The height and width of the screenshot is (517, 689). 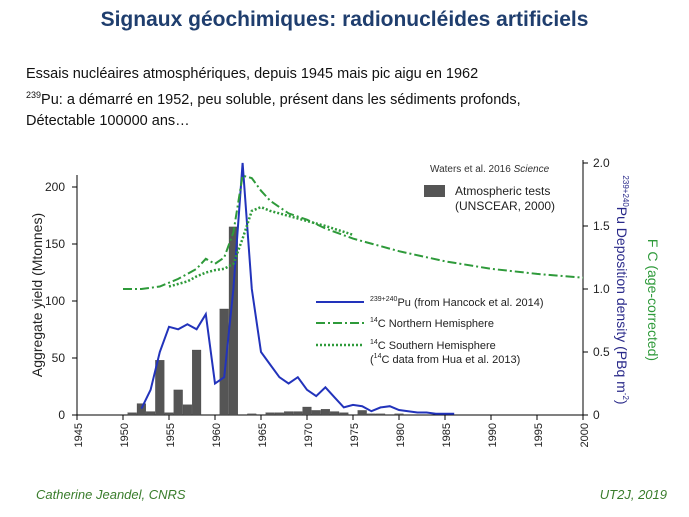 What do you see at coordinates (371, 414) in the screenshot?
I see `bar-1977` at bounding box center [371, 414].